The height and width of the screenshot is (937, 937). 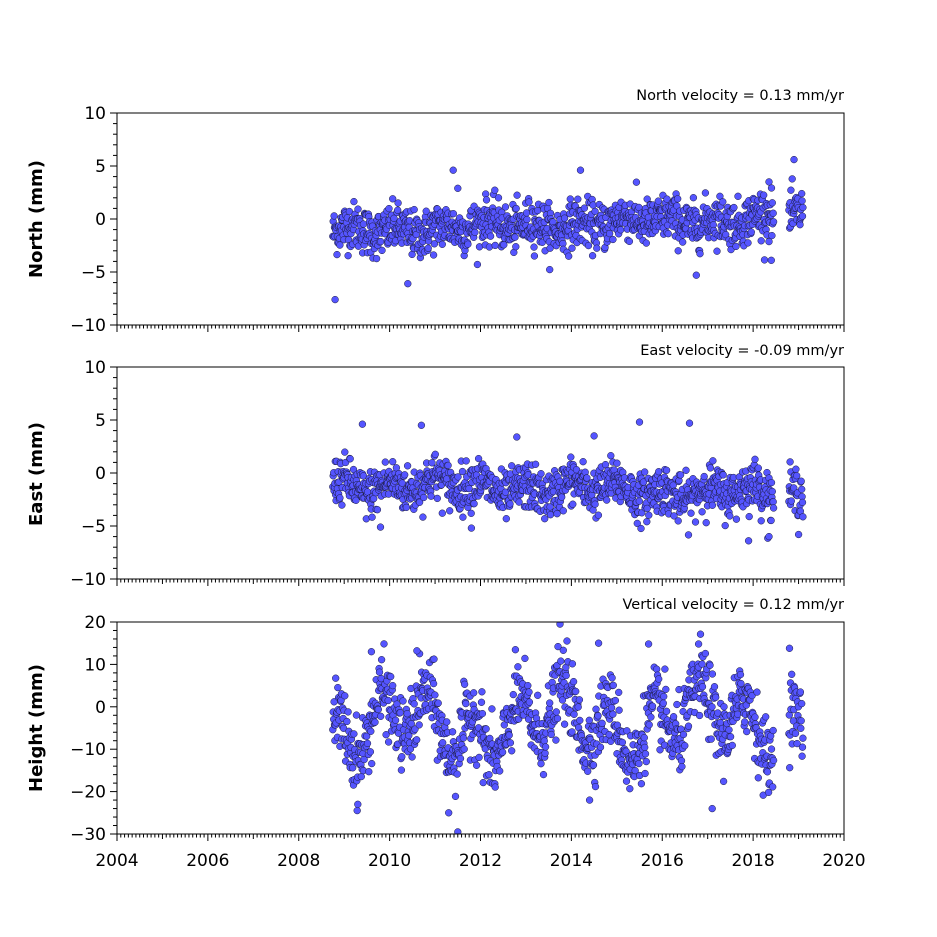 What do you see at coordinates (36, 728) in the screenshot?
I see `height-axis-title: Height (mm)` at bounding box center [36, 728].